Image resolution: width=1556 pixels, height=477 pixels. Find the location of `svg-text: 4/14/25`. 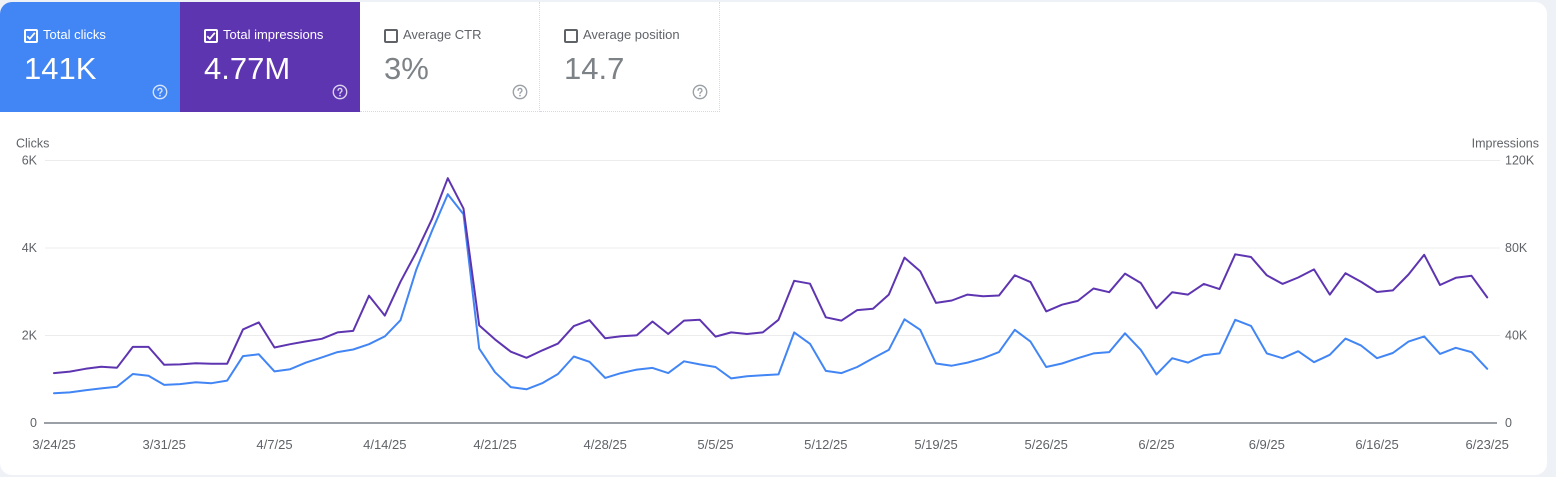

svg-text: 4/14/25 is located at coordinates (384, 444).